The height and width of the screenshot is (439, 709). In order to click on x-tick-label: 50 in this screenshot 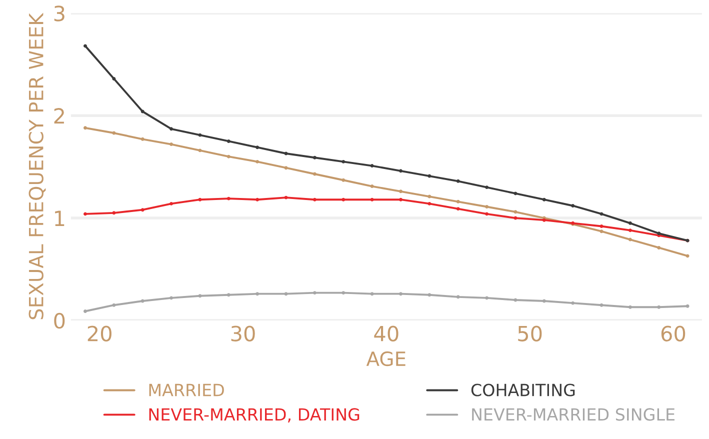, I will do `click(530, 334)`.